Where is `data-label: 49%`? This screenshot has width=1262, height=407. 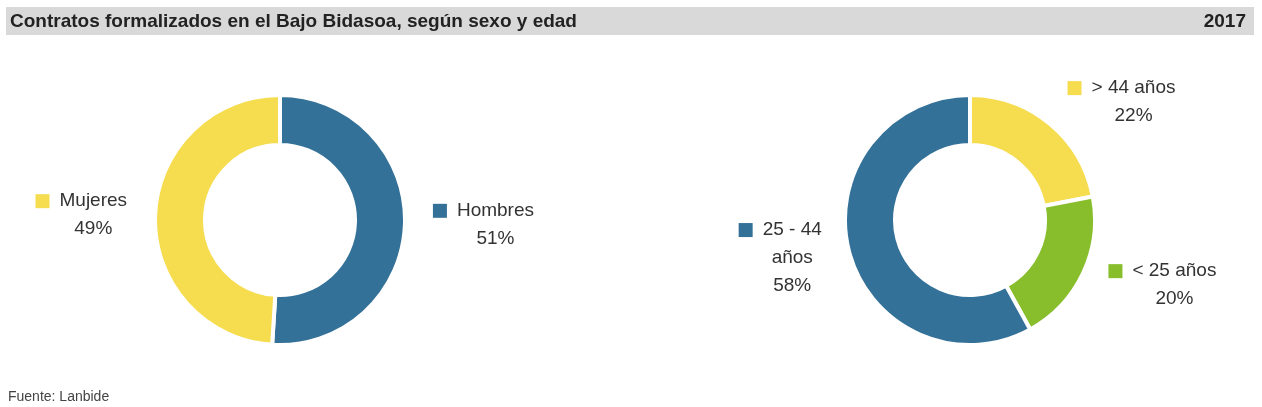 data-label: 49% is located at coordinates (93, 228).